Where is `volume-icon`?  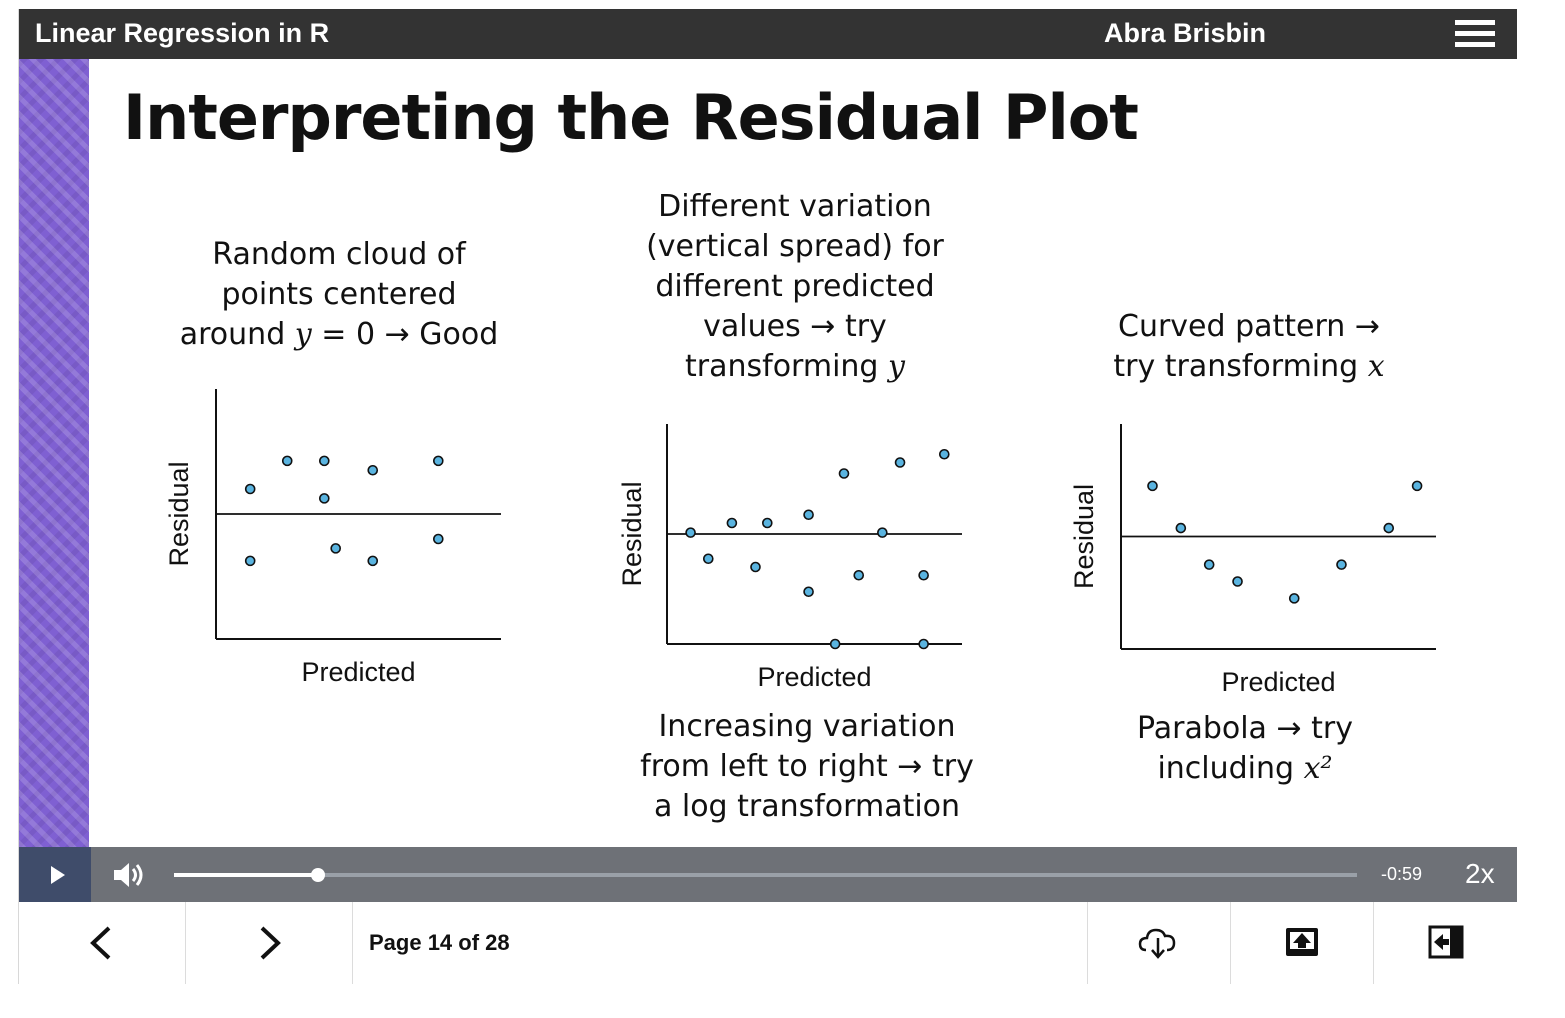
volume-icon is located at coordinates (128, 875).